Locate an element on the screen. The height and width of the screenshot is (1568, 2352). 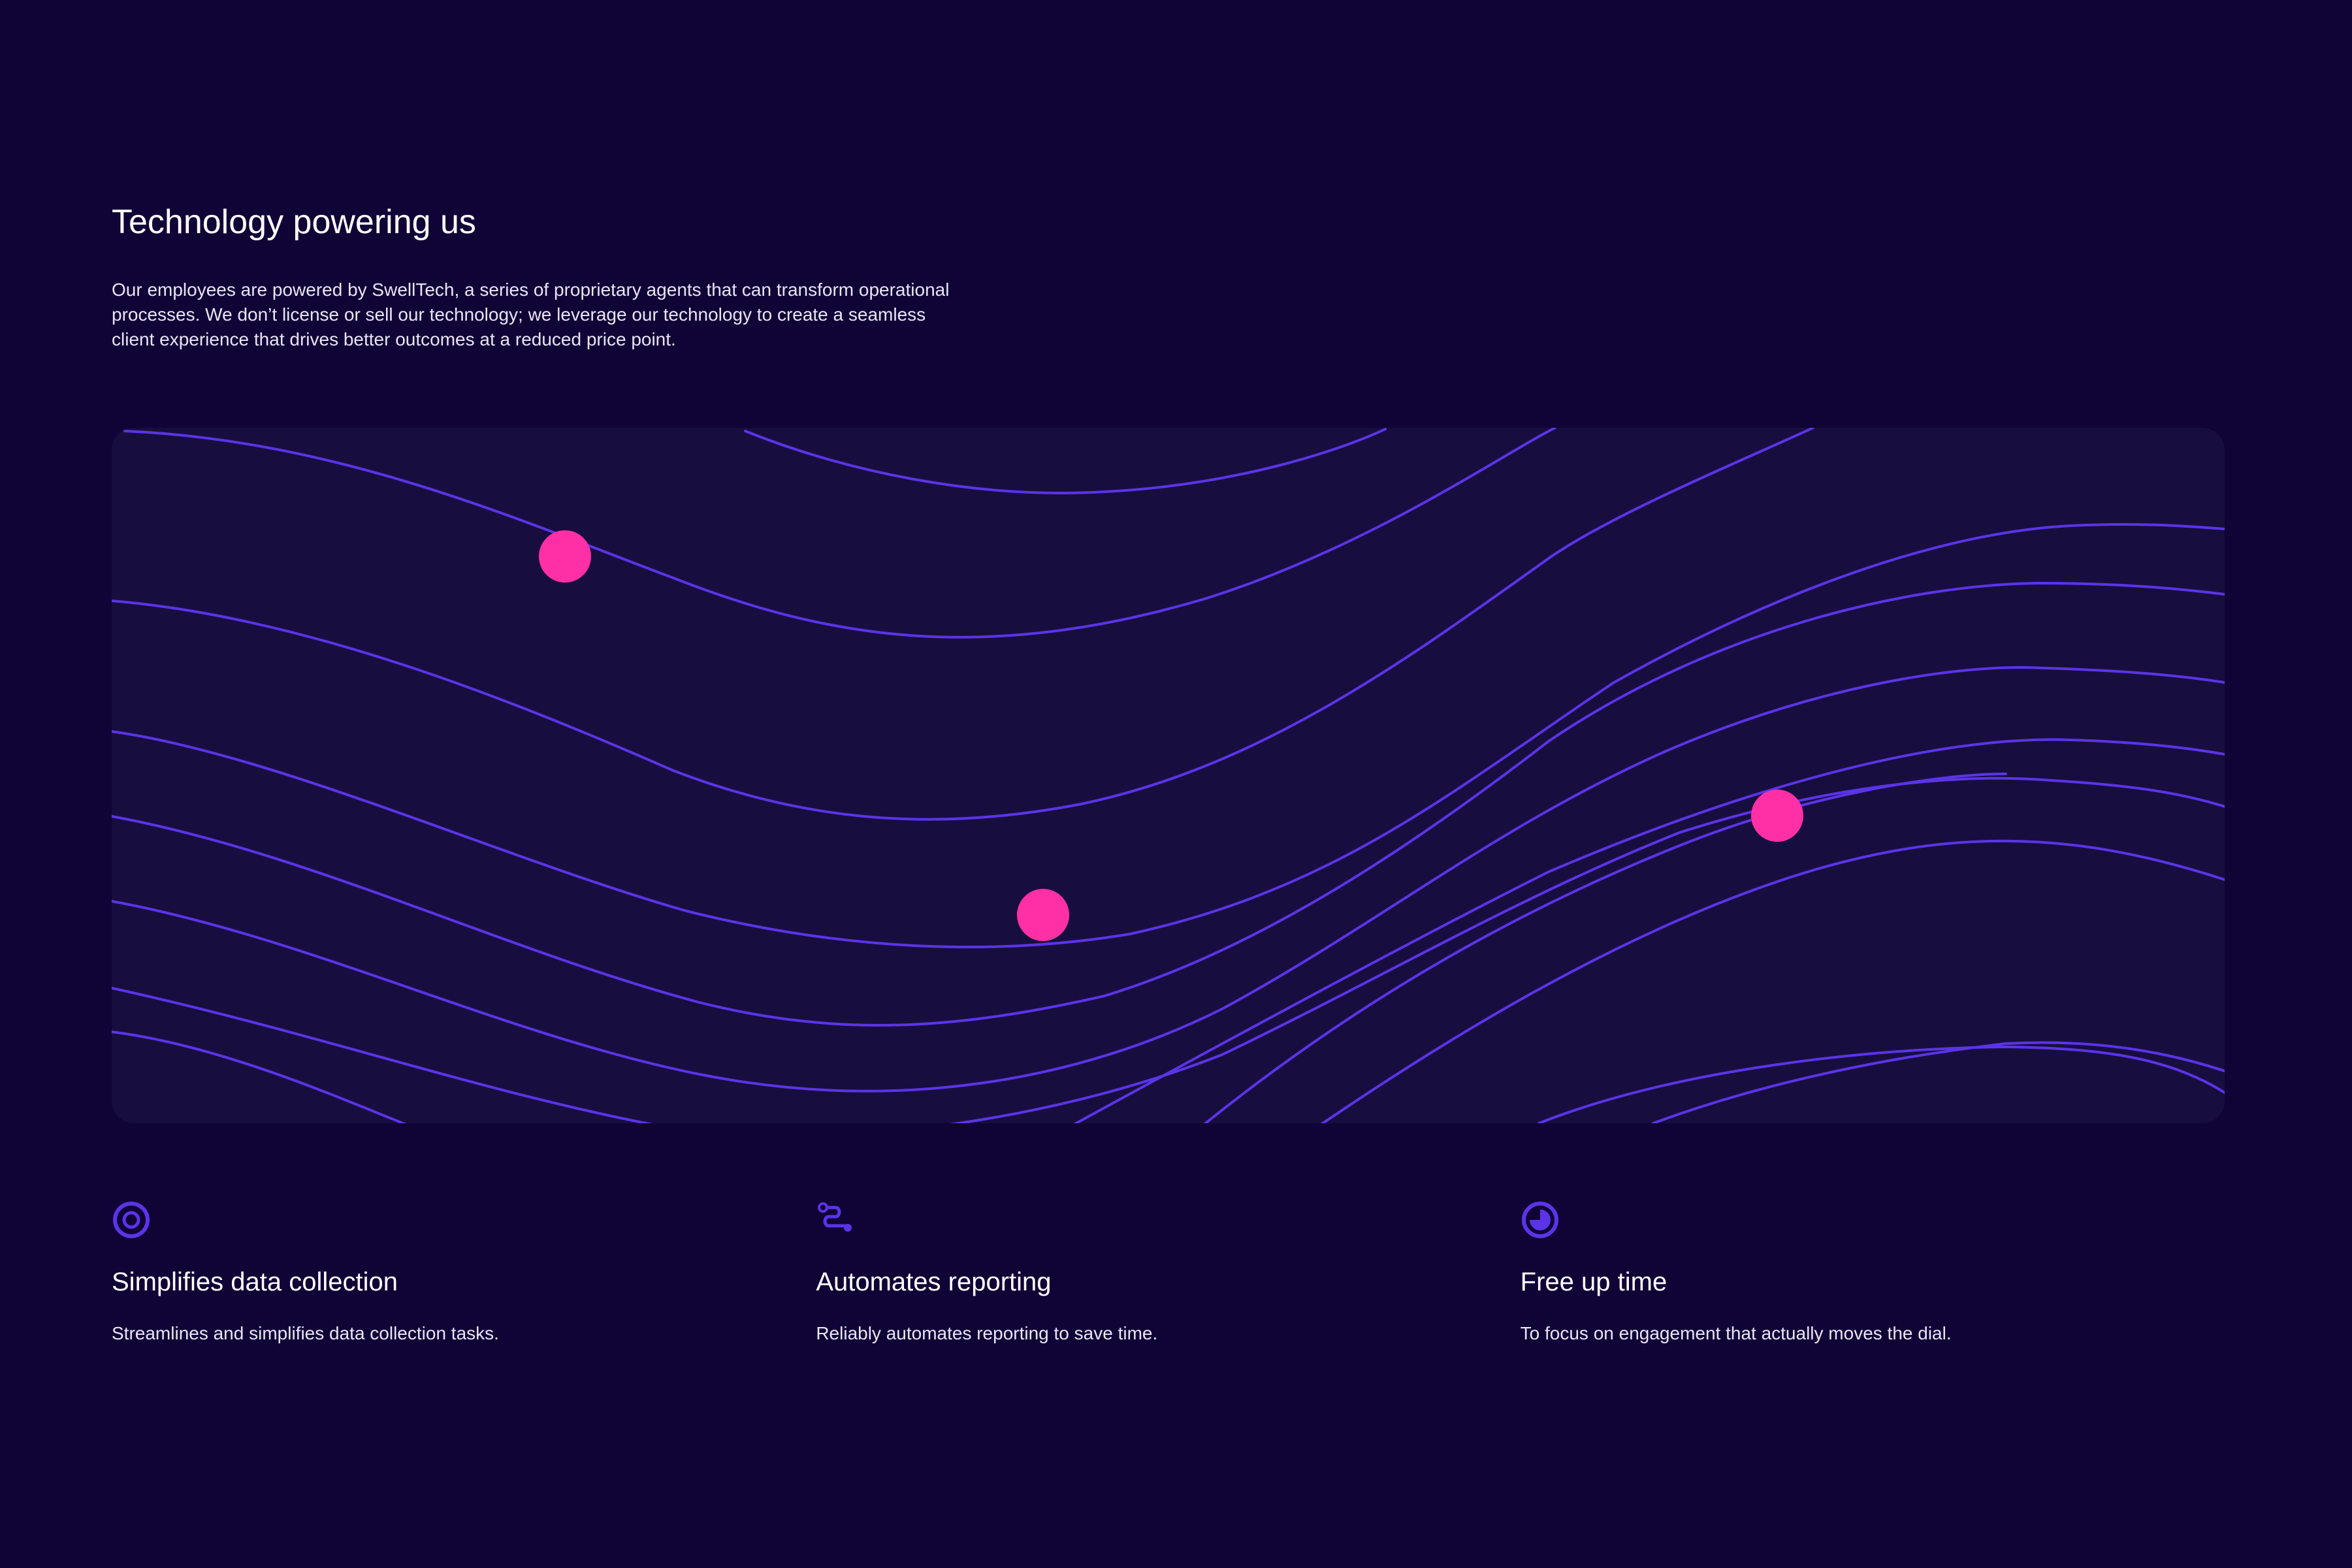
route-icon is located at coordinates (835, 1217).